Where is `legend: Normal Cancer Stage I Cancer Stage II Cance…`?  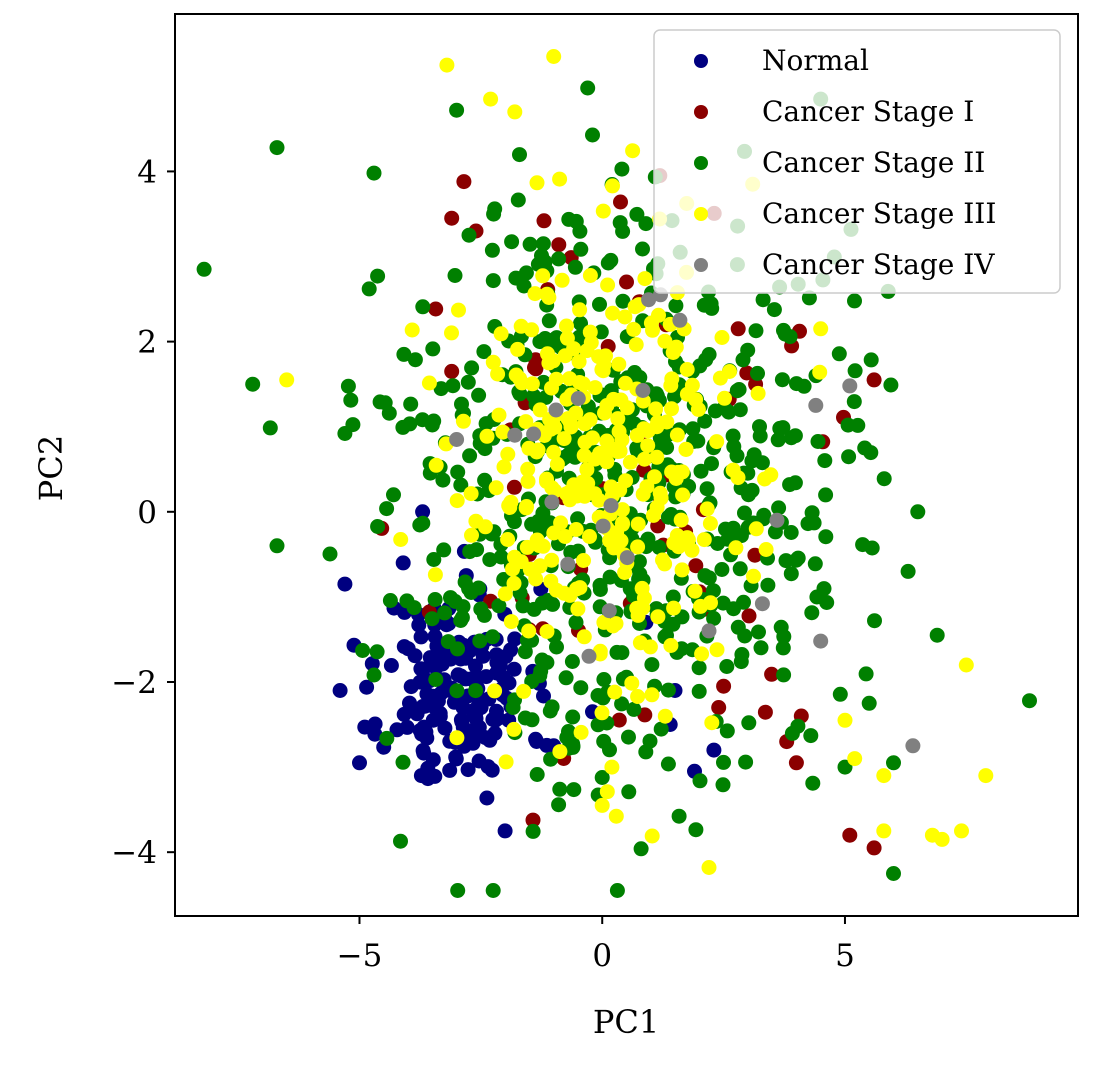 legend: Normal Cancer Stage I Cancer Stage II Cance… is located at coordinates (857, 161).